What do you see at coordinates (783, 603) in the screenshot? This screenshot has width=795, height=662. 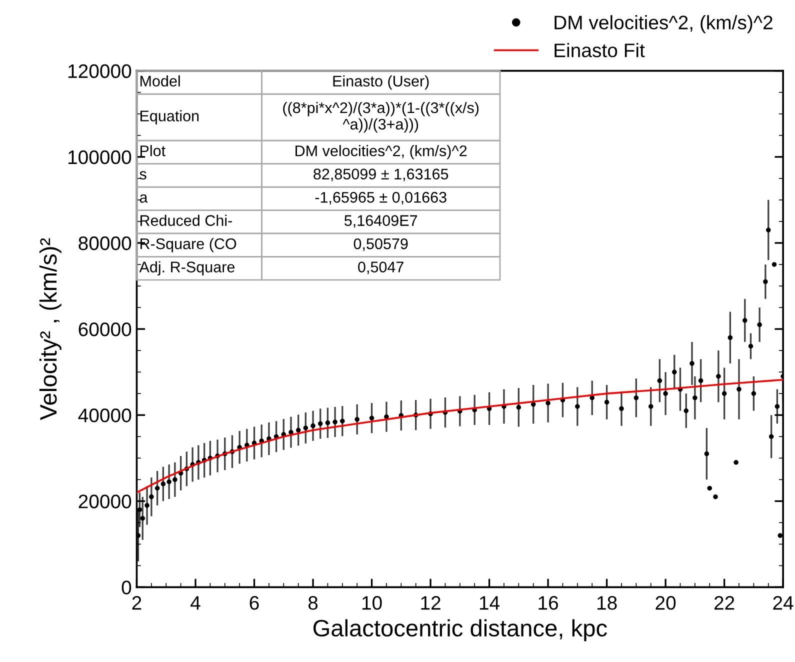 I see `x-tick-label: 24` at bounding box center [783, 603].